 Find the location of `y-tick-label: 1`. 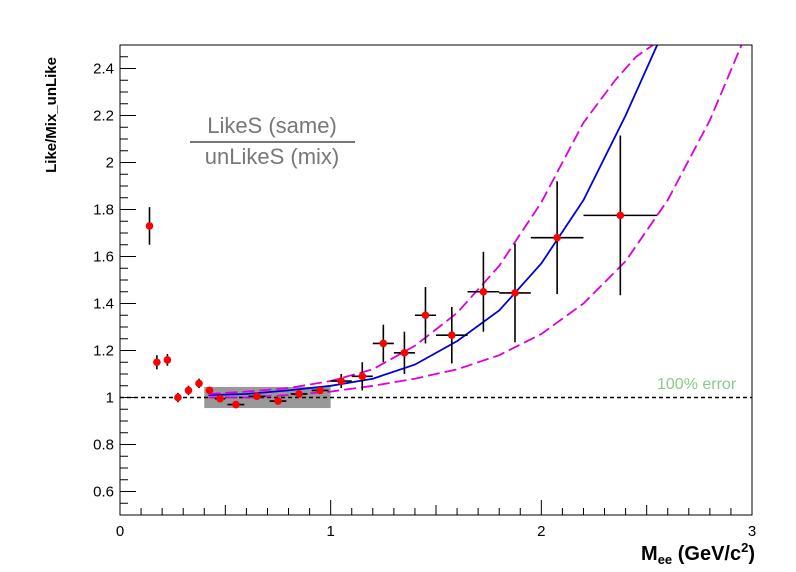

y-tick-label: 1 is located at coordinates (110, 398).